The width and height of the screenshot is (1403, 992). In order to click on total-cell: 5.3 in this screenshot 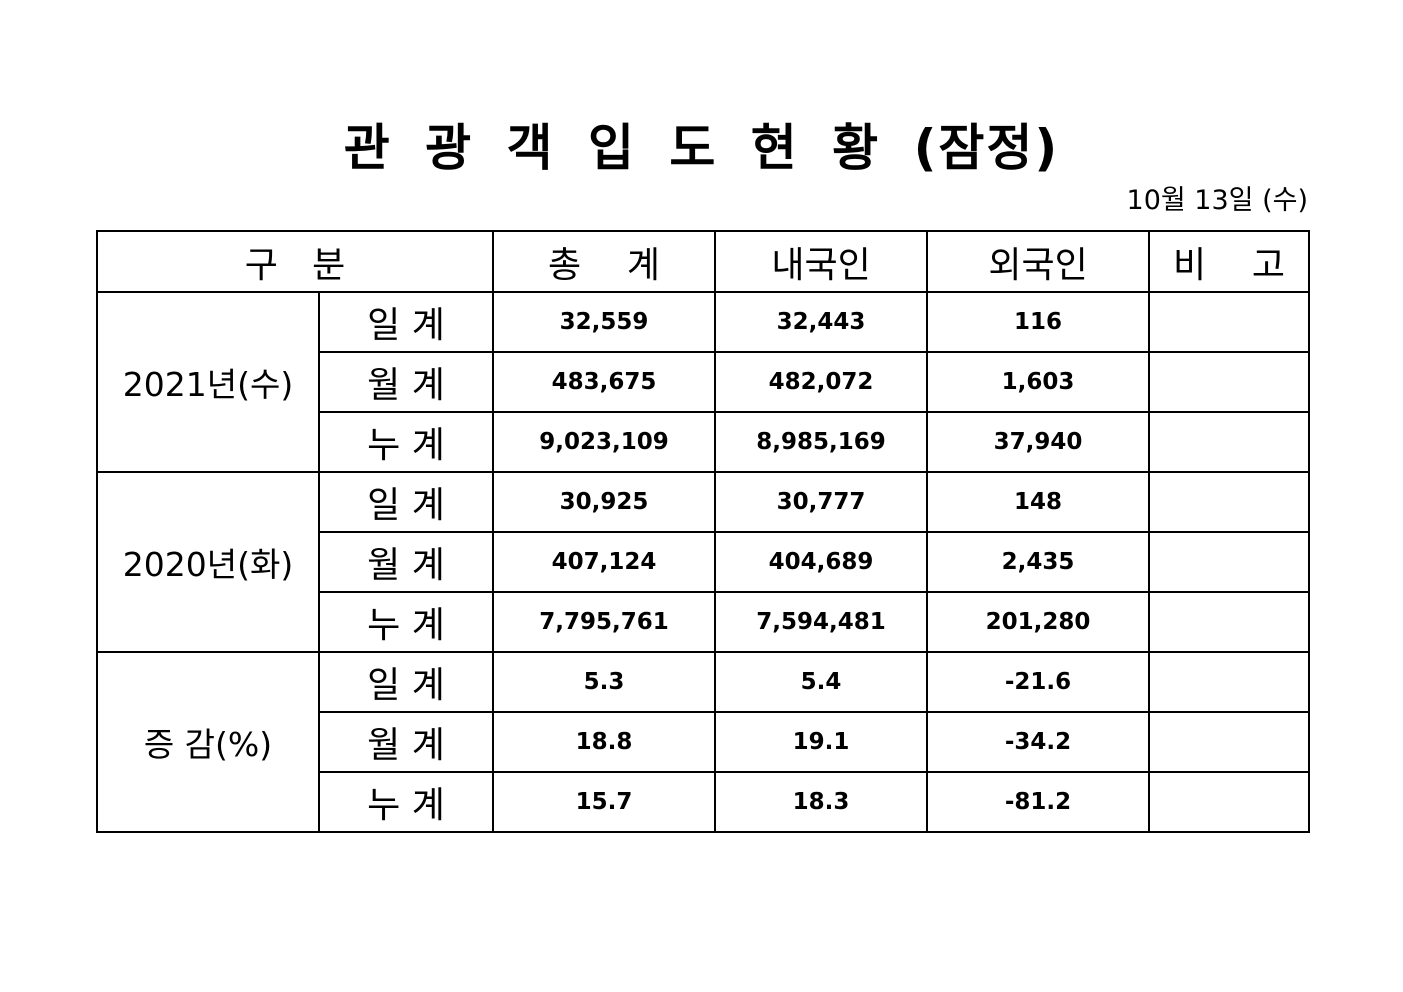, I will do `click(604, 682)`.